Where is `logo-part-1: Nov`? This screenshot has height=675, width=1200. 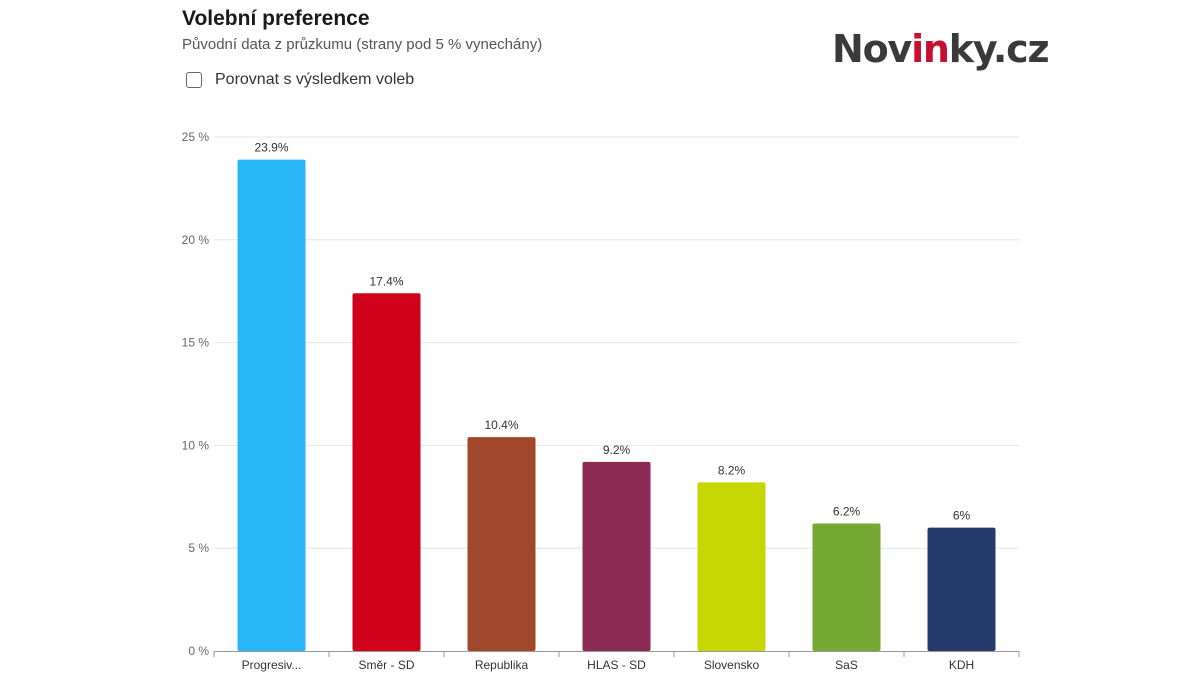
logo-part-1: Nov is located at coordinates (872, 49).